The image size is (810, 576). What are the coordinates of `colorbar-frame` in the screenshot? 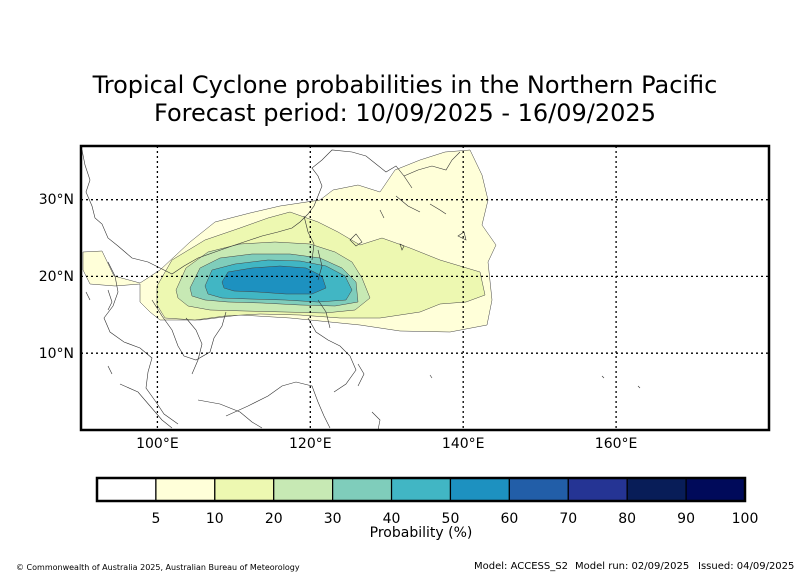 It's located at (421, 489).